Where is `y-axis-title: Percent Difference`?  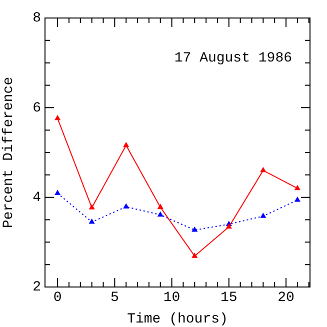 y-axis-title: Percent Difference is located at coordinates (9, 152).